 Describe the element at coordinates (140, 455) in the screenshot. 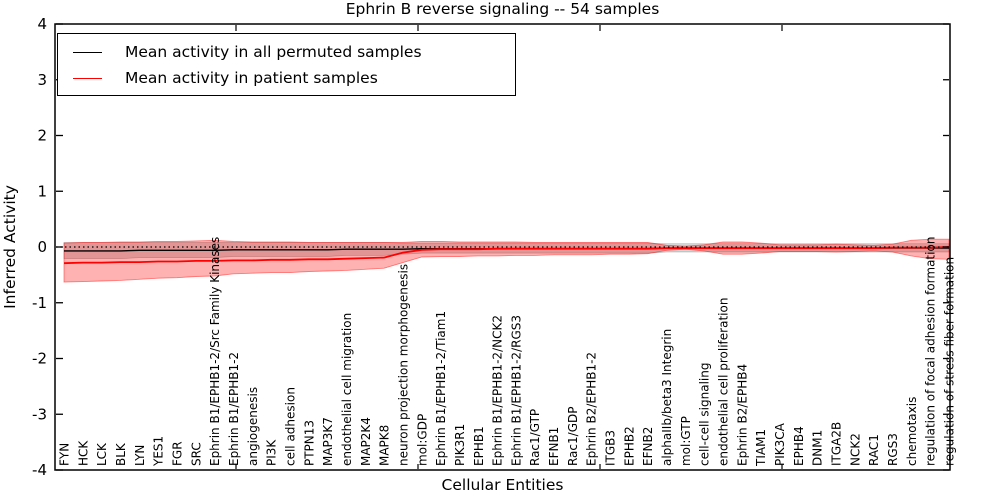

I see `x-tick-label: LYN` at that location.